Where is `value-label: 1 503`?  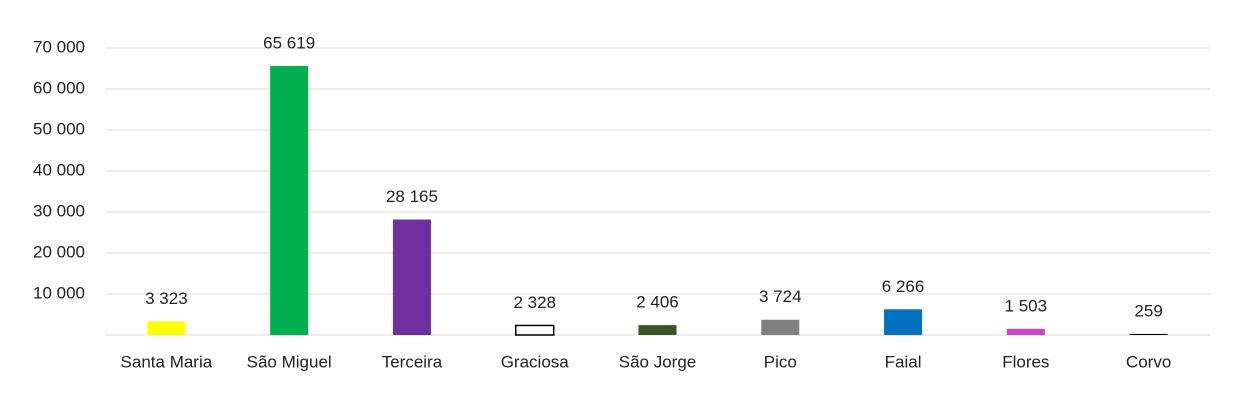 value-label: 1 503 is located at coordinates (1026, 305).